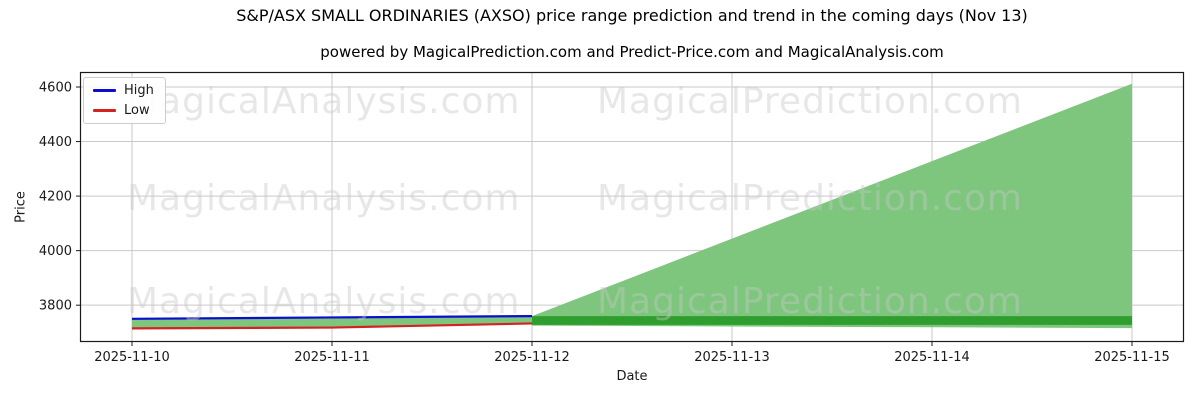 This screenshot has height=400, width=1200. I want to click on y-tick-label: 3800, so click(55, 306).